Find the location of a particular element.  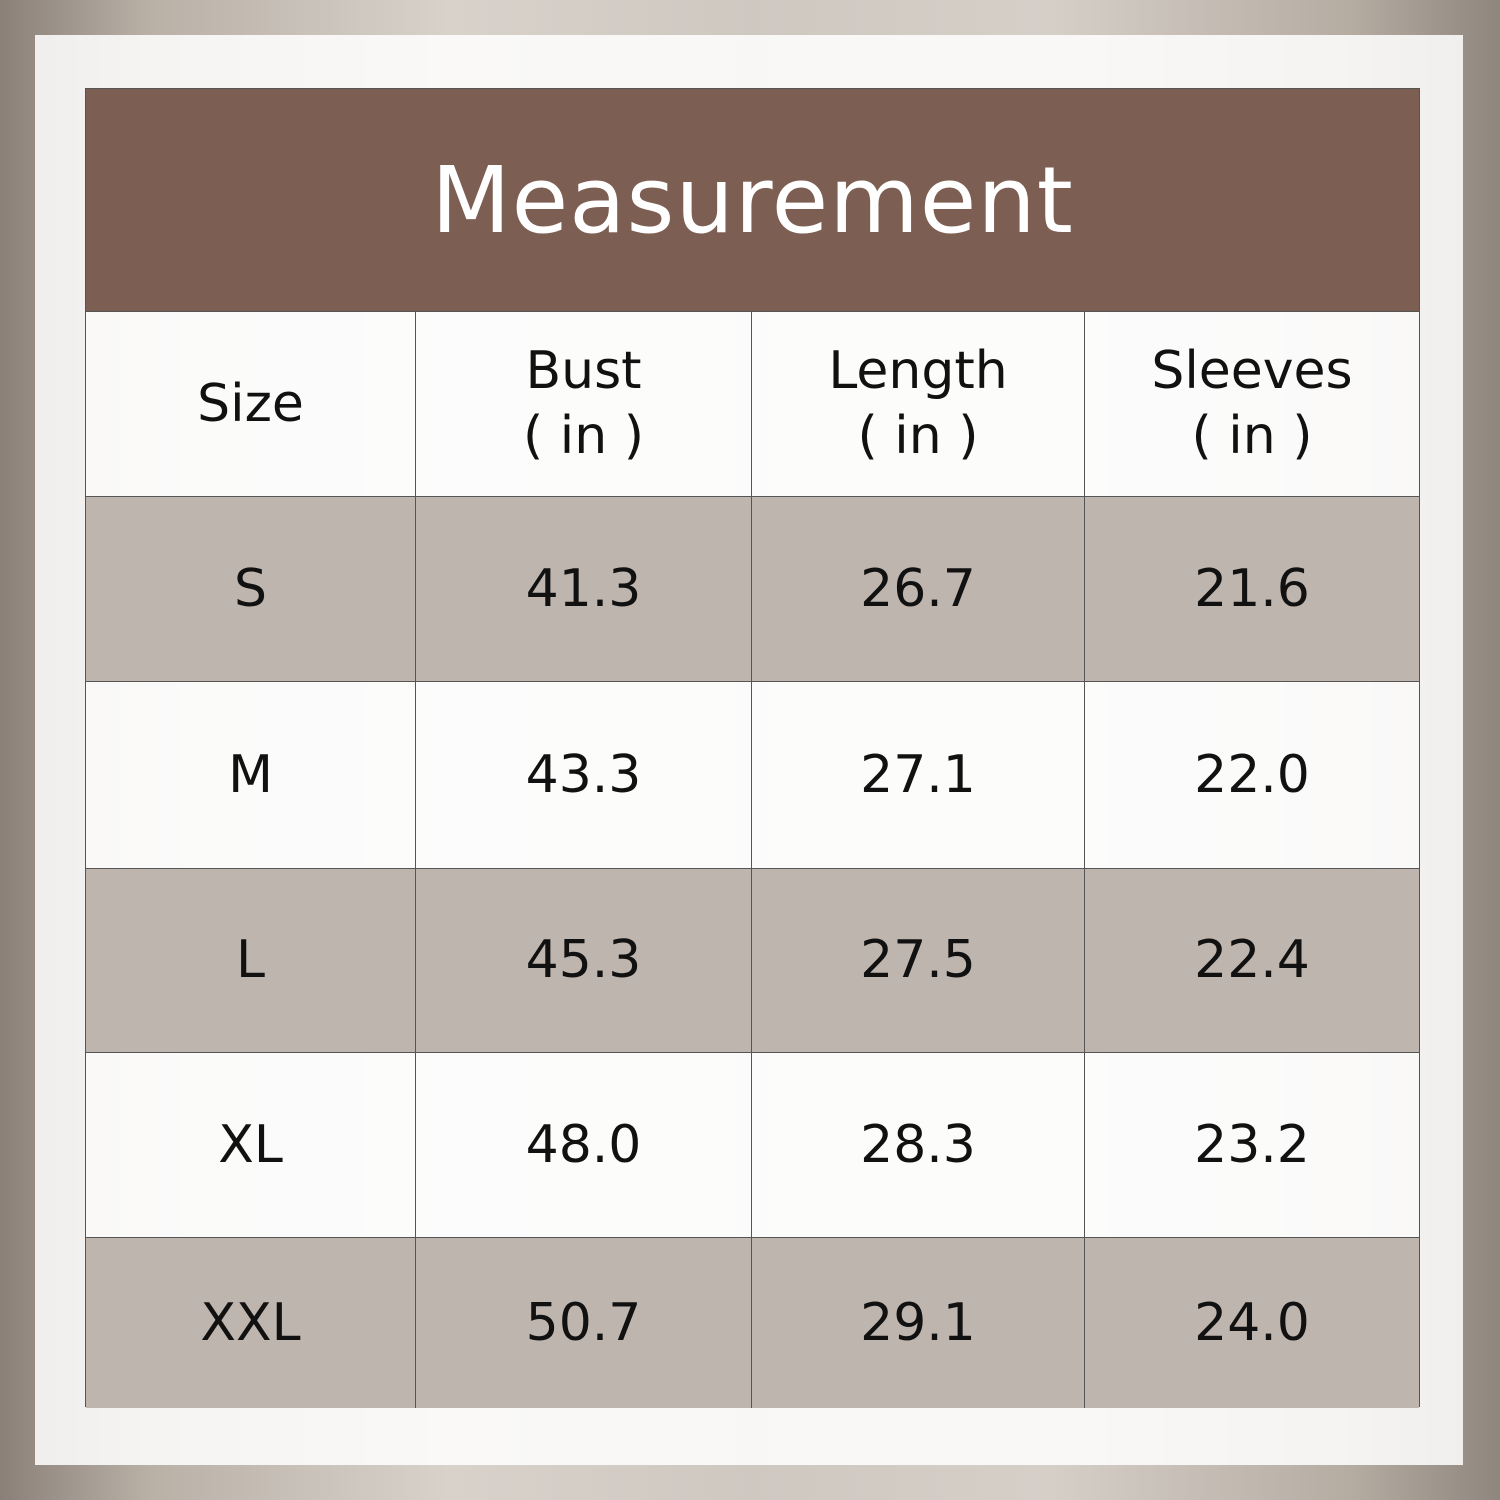

size-cell: M is located at coordinates (251, 775).